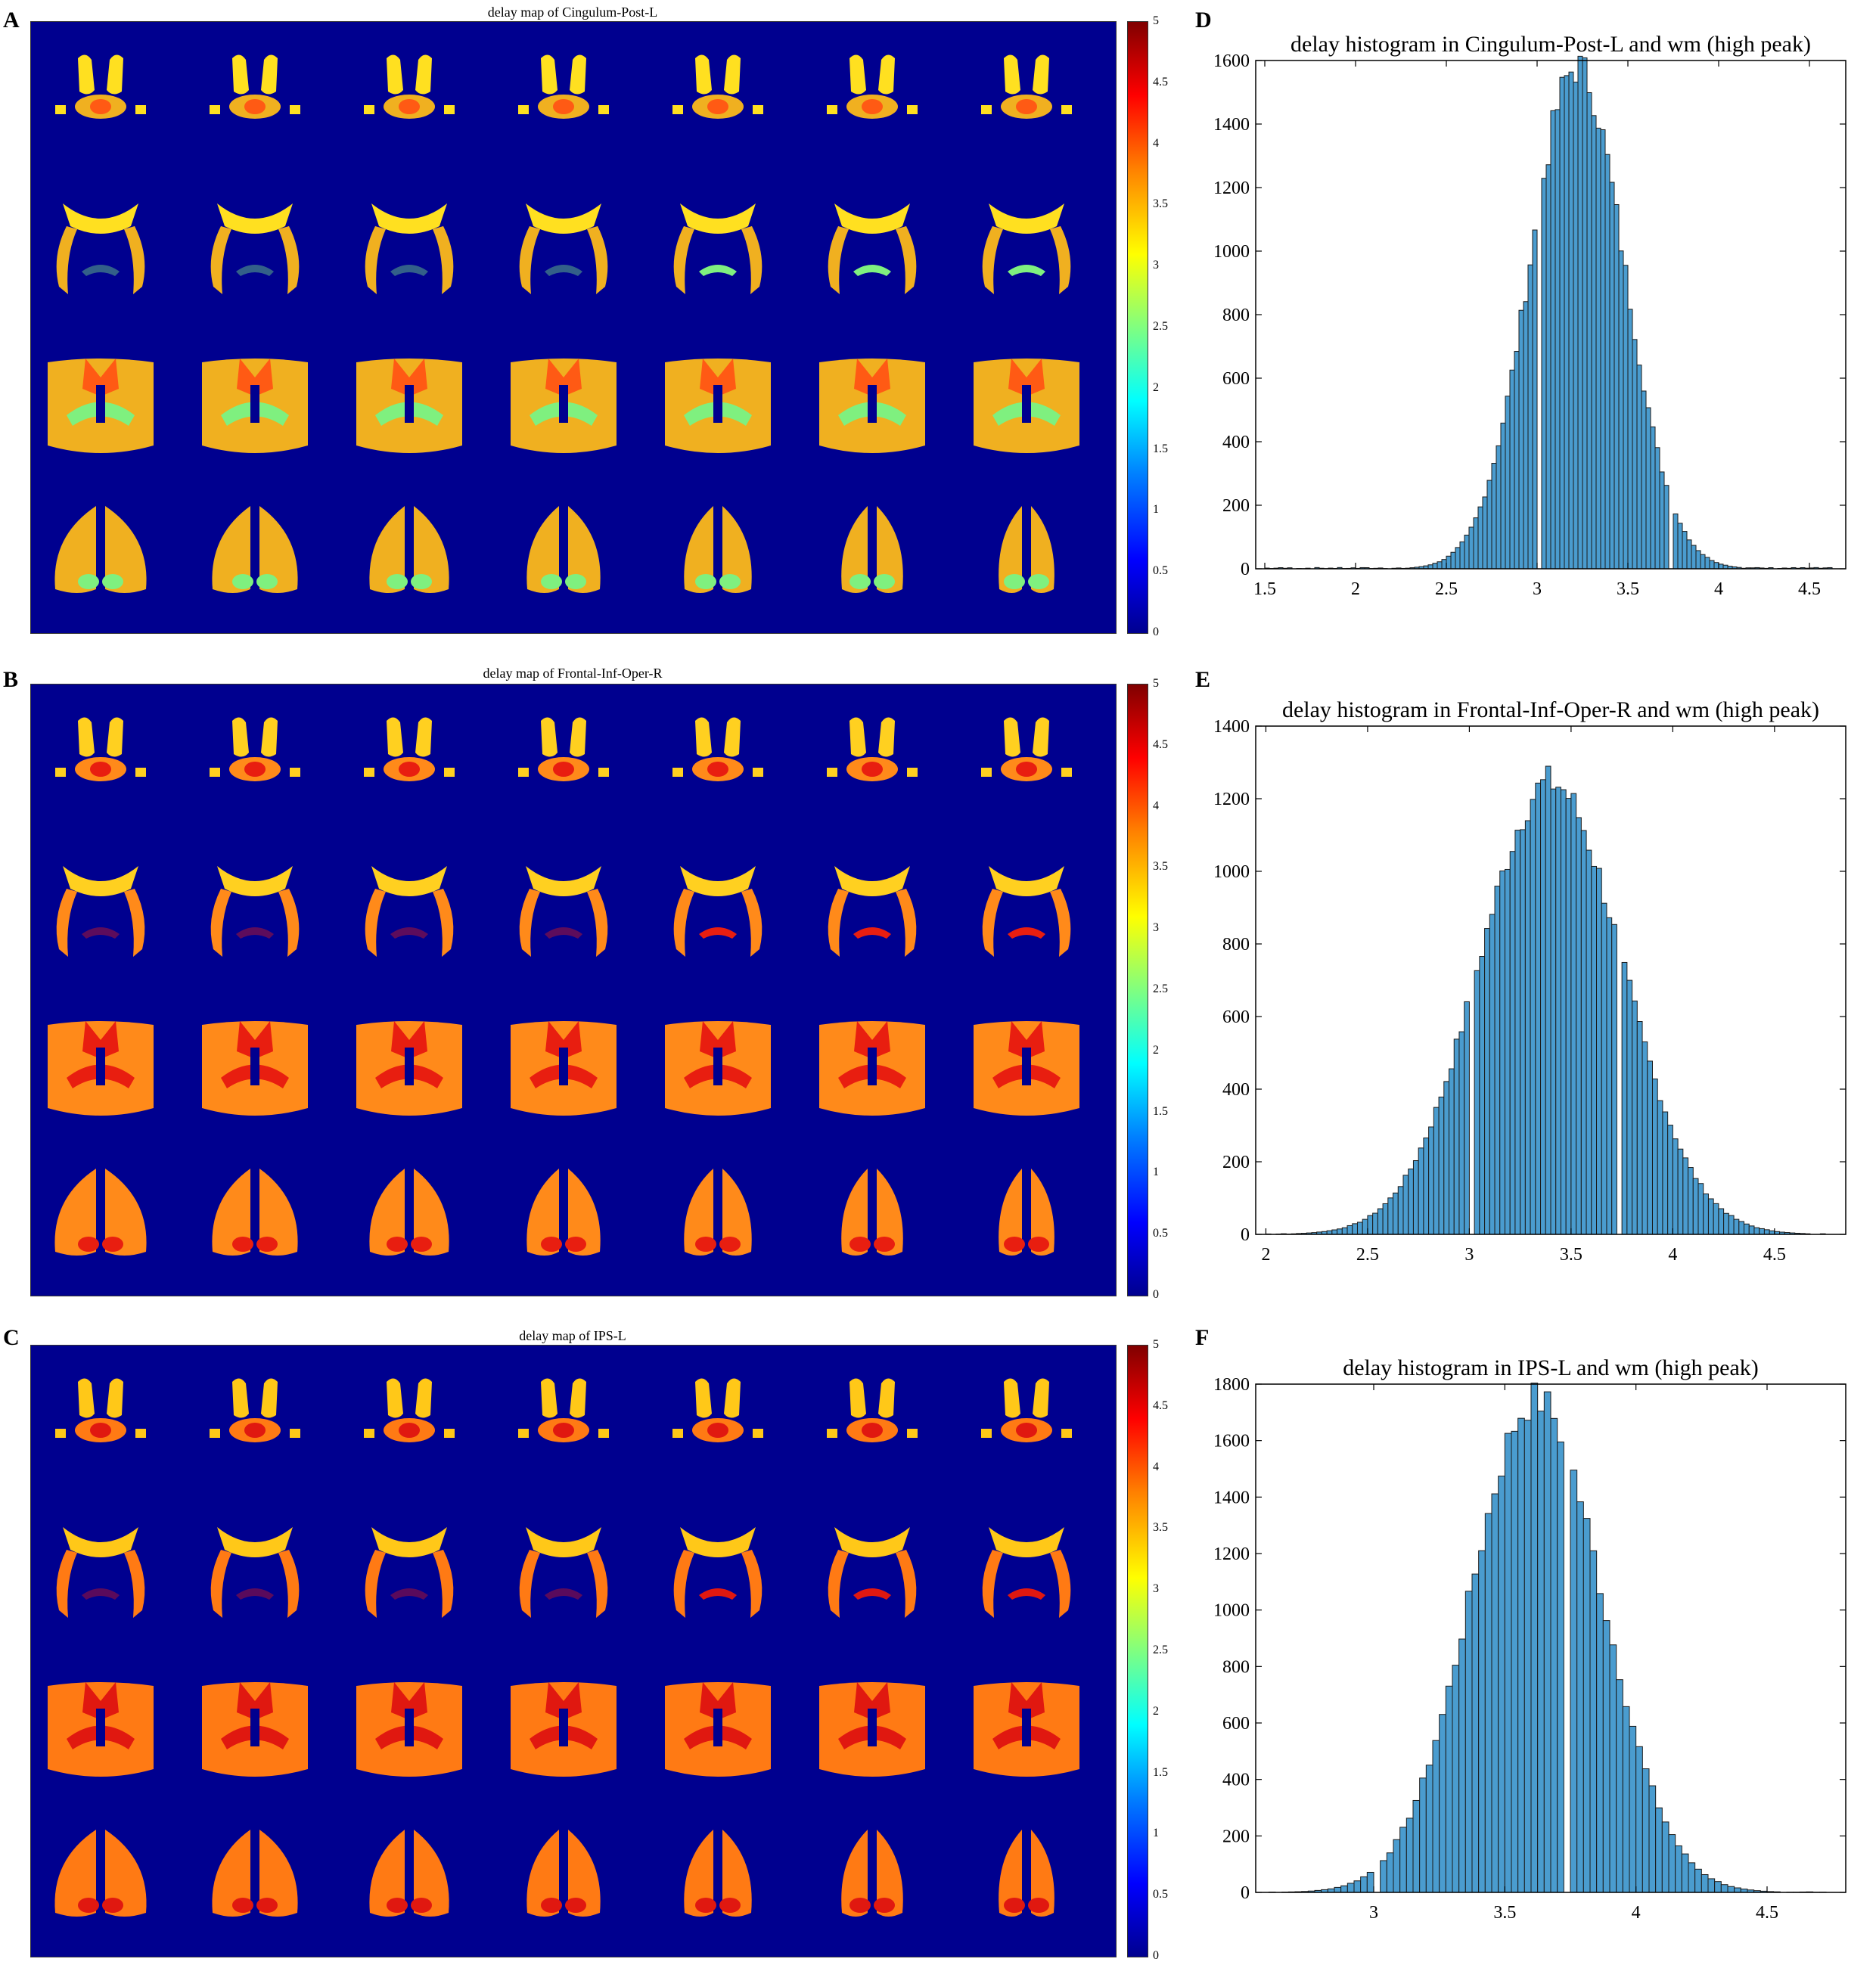 The image size is (1876, 1965). Describe the element at coordinates (1236, 1667) in the screenshot. I see `y-tick-label: 800` at that location.